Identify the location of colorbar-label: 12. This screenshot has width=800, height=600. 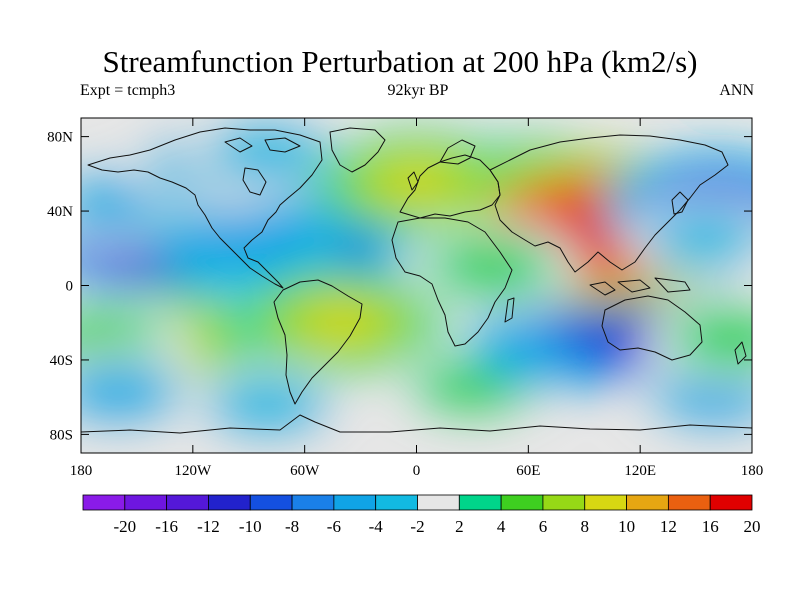
(668, 526).